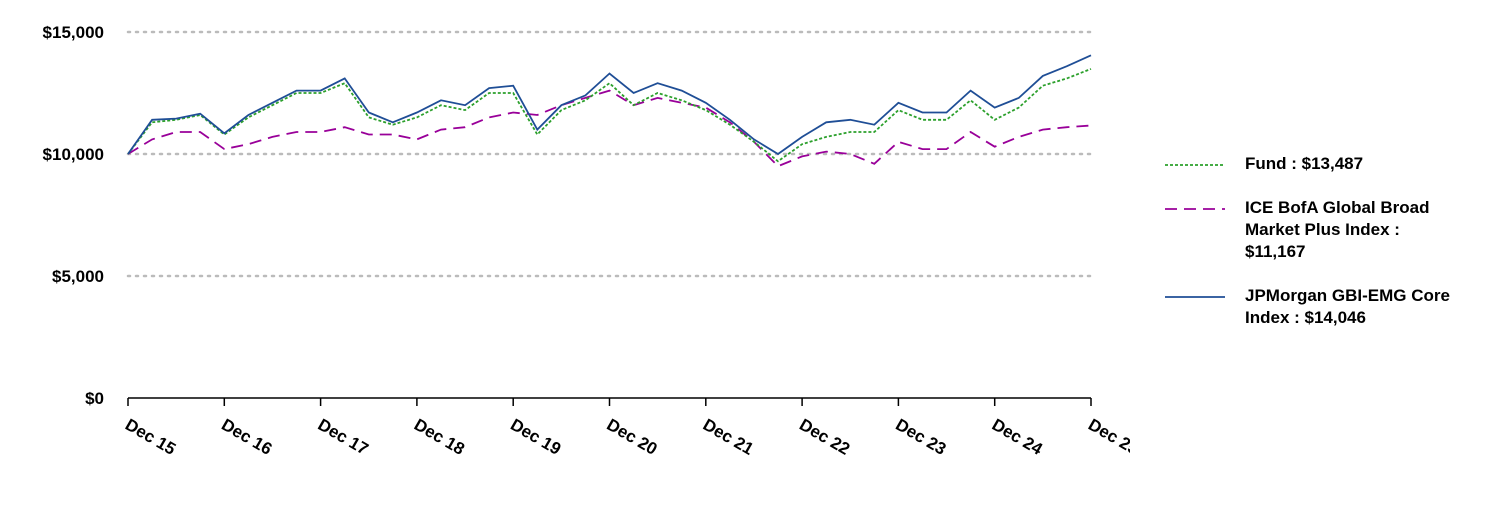  What do you see at coordinates (73, 154) in the screenshot?
I see `y-tick-label: $10,000` at bounding box center [73, 154].